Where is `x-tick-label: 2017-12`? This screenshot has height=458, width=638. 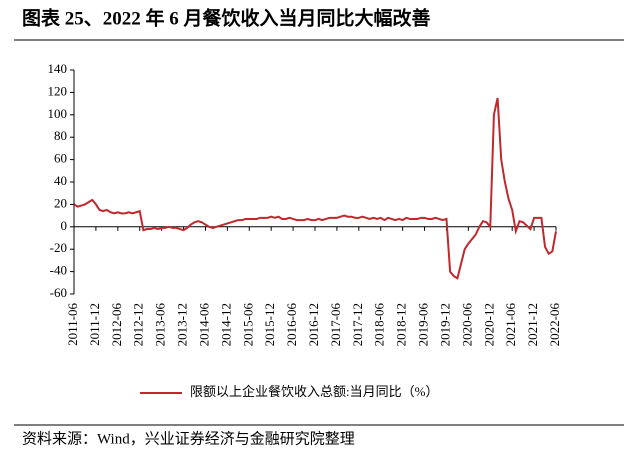
x-tick-label: 2017-12 is located at coordinates (357, 324).